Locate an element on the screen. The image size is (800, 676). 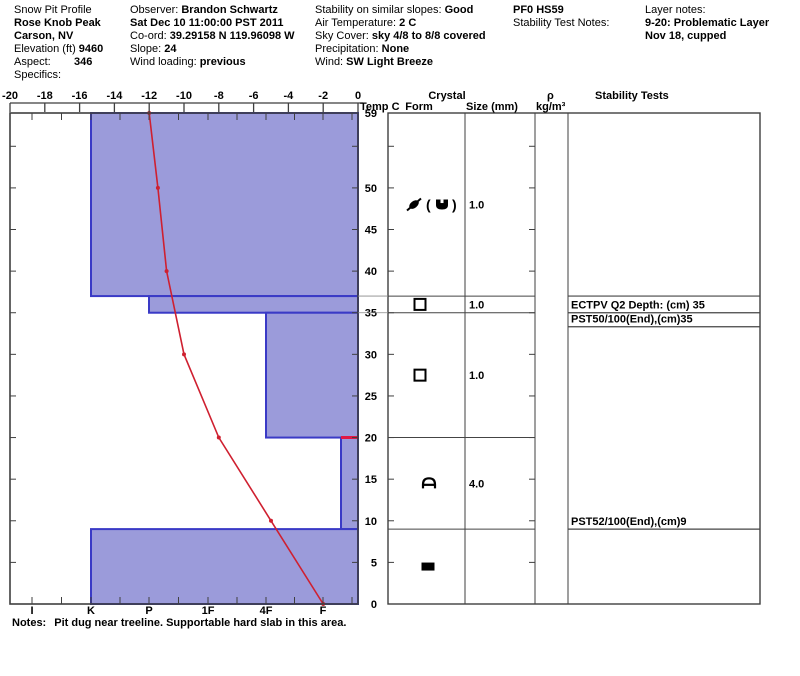
header-row: Wind loading: previous is located at coordinates (188, 62).